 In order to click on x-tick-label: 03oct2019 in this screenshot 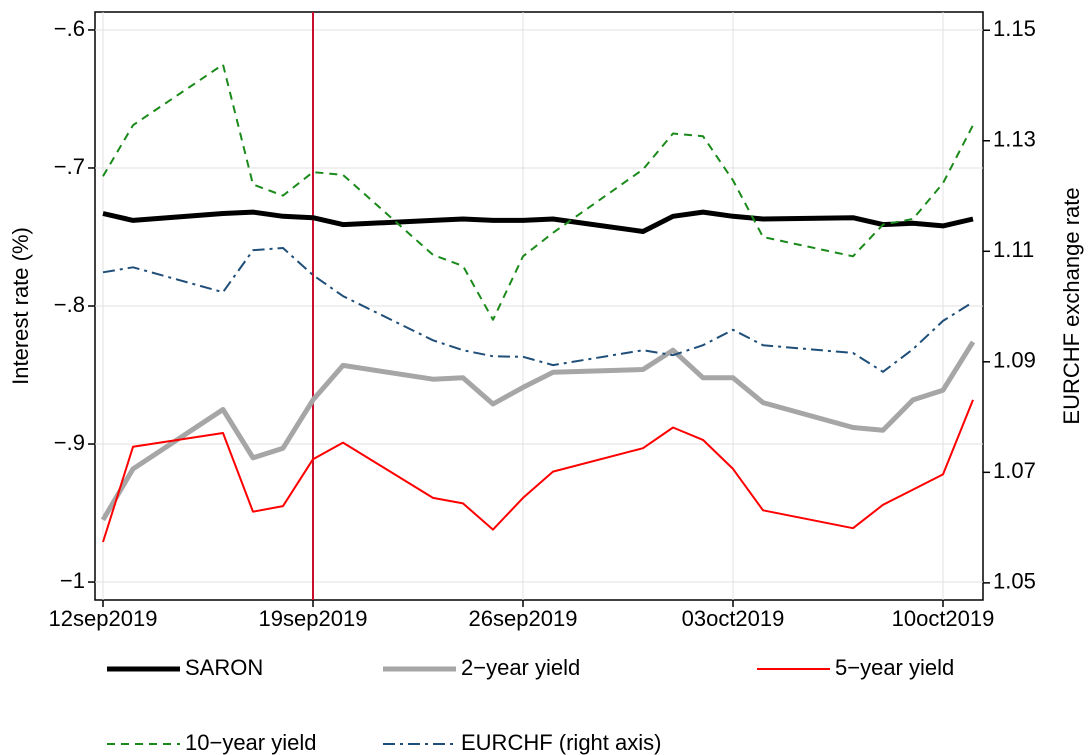, I will do `click(733, 618)`.